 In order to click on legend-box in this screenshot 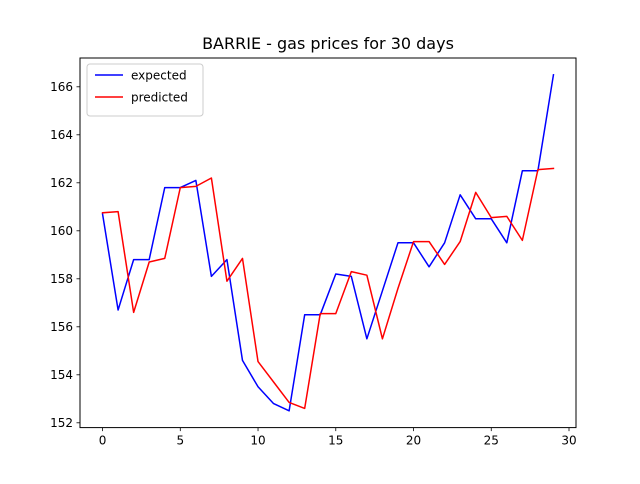, I will do `click(145, 90)`.